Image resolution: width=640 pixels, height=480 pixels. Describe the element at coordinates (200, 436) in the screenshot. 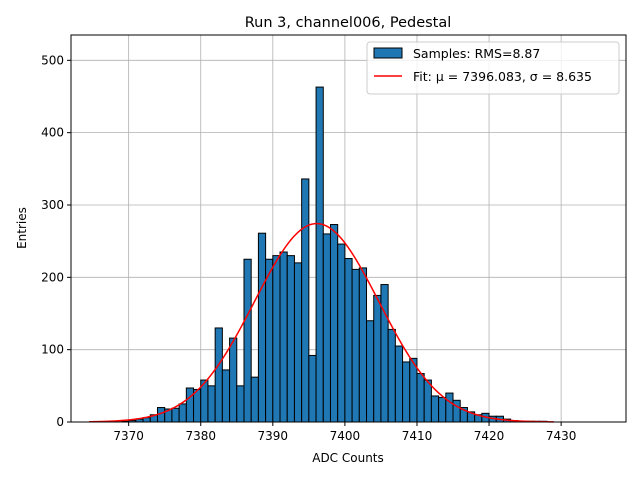

I see `x-tick-label: 7380` at that location.